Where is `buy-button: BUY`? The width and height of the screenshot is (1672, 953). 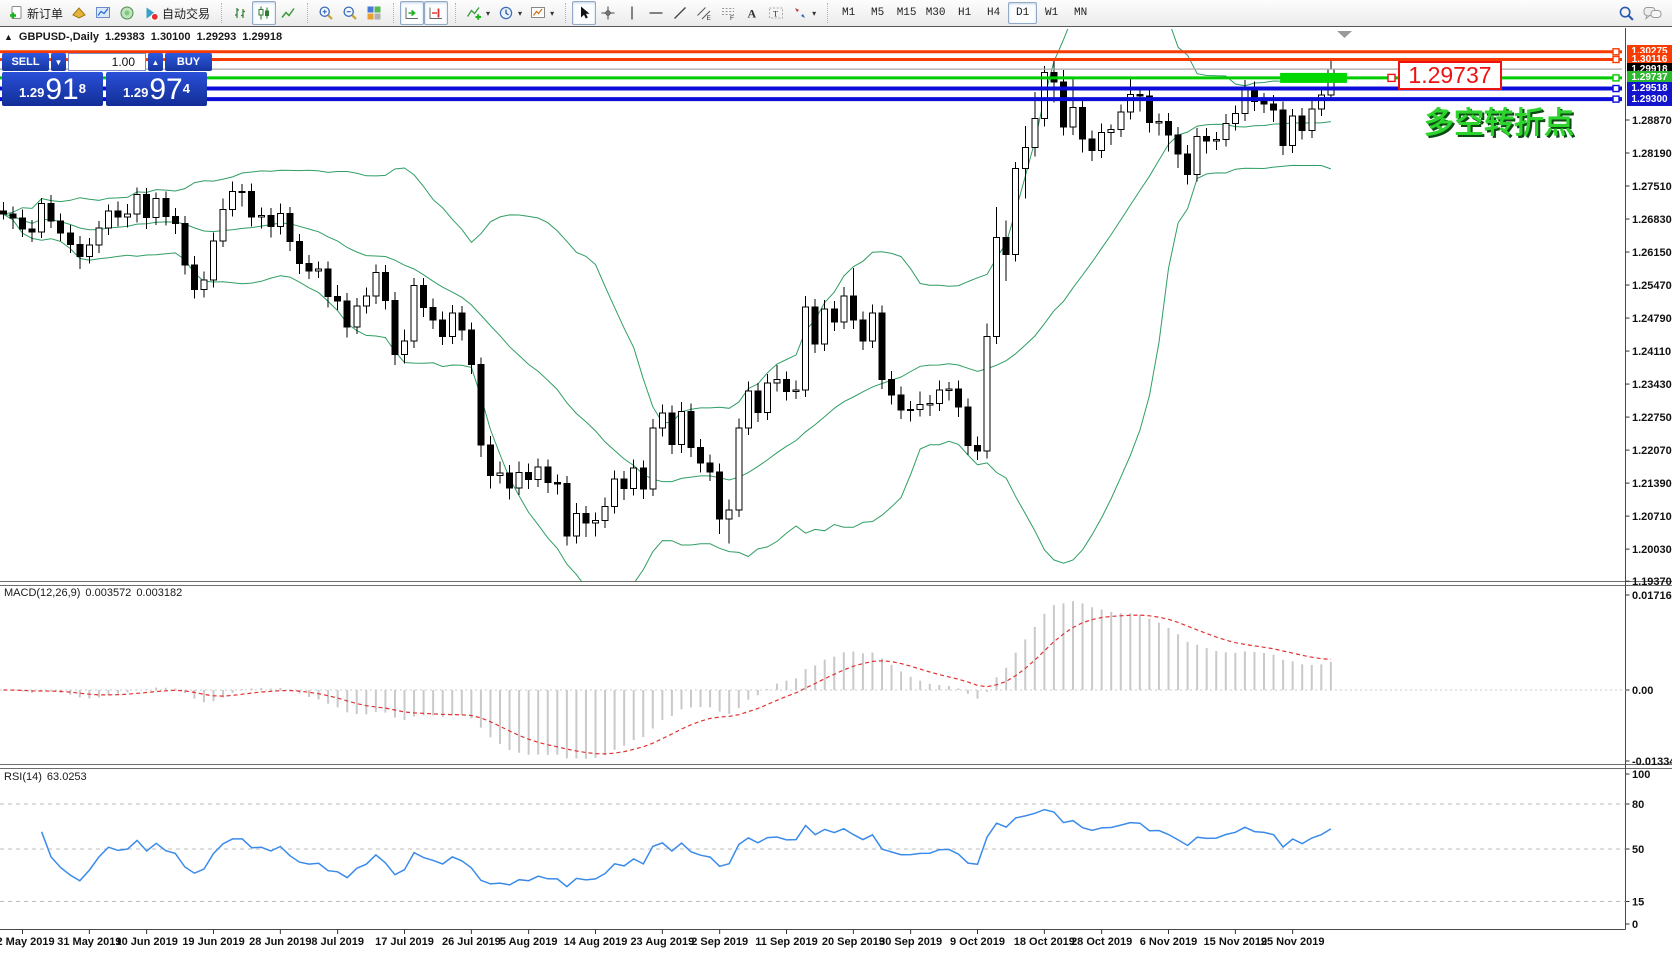 buy-button: BUY is located at coordinates (188, 62).